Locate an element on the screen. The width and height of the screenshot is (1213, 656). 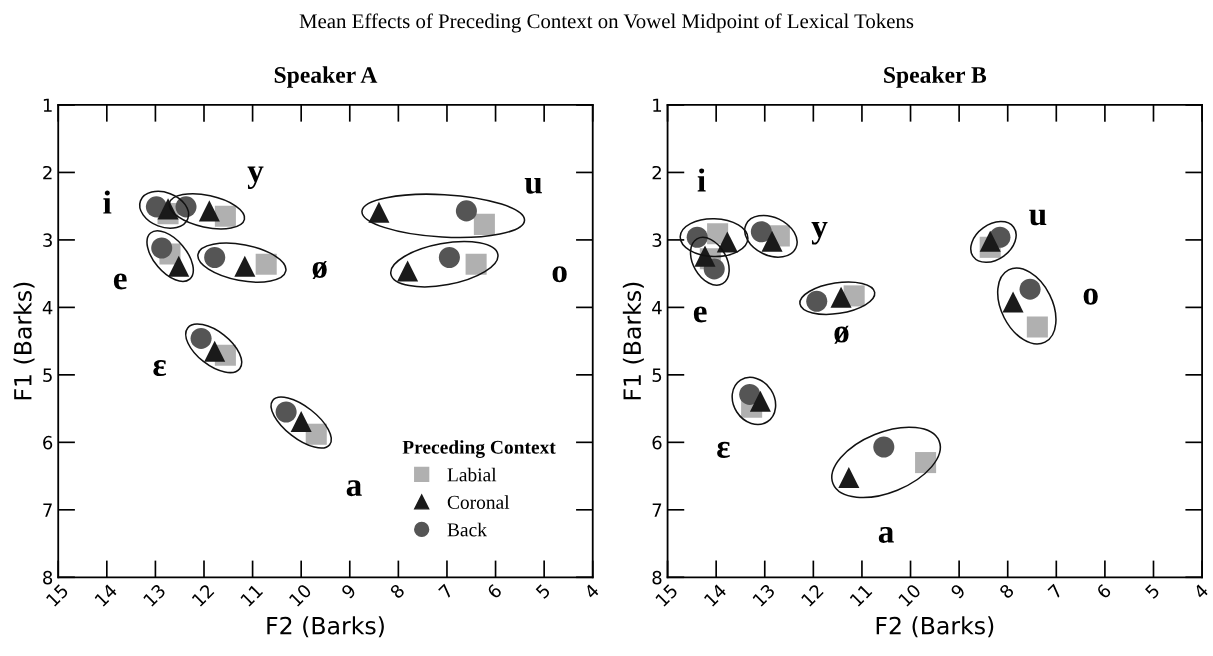
legend-title: Preceding Context is located at coordinates (479, 449).